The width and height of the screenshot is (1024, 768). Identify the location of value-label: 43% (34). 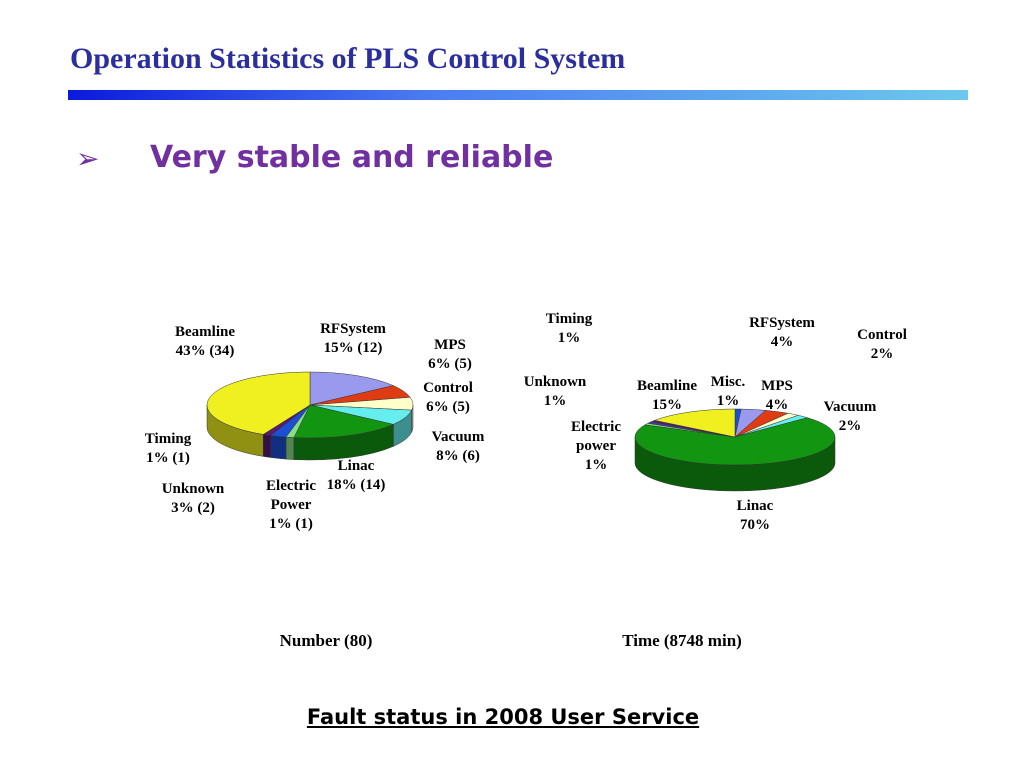
(205, 351).